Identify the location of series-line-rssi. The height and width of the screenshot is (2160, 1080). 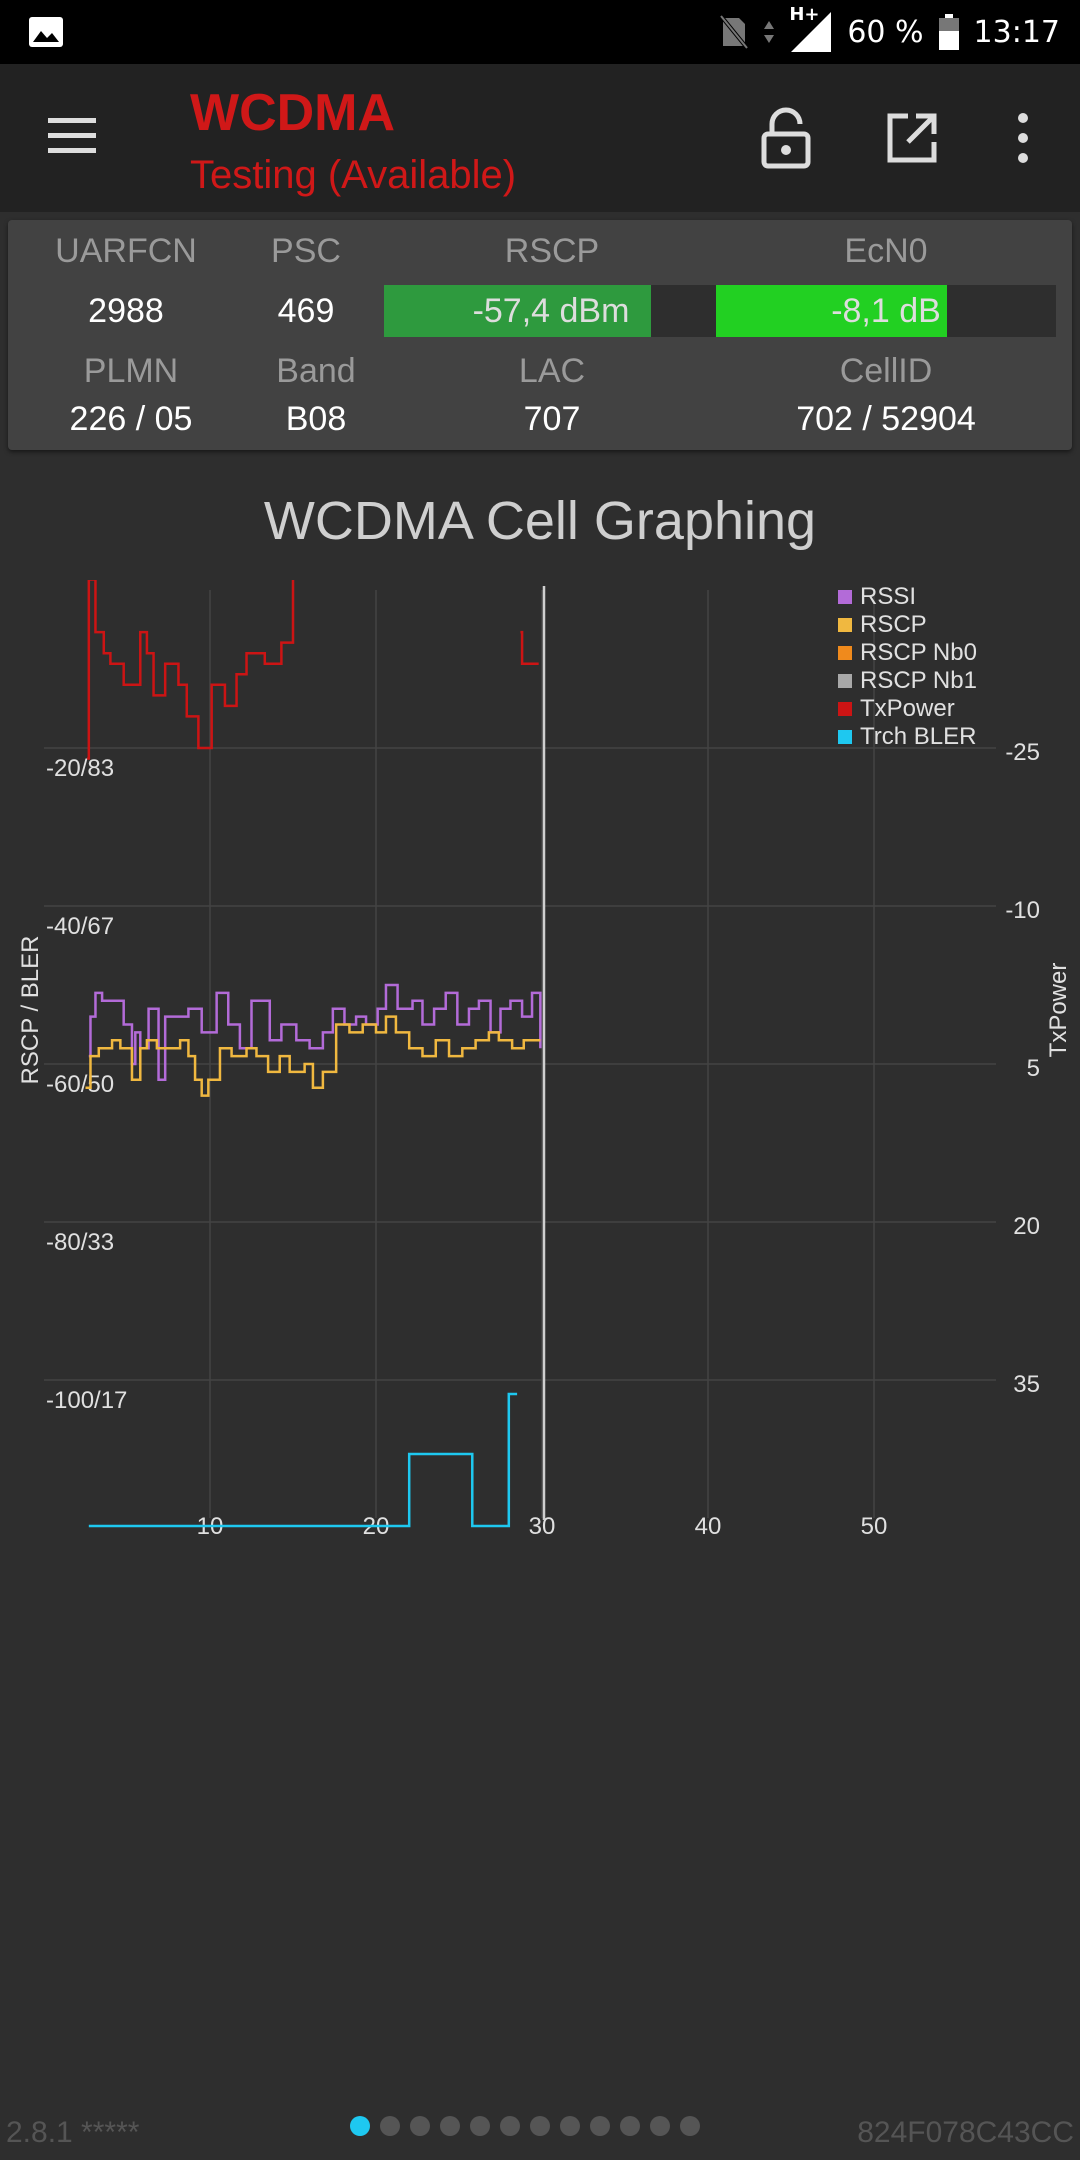
(315, 1032).